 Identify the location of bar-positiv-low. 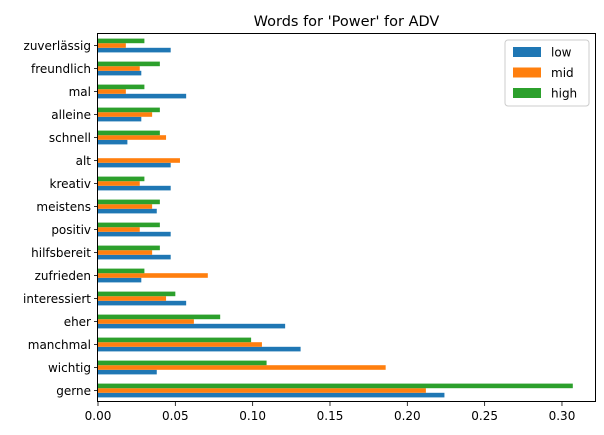
(134, 234).